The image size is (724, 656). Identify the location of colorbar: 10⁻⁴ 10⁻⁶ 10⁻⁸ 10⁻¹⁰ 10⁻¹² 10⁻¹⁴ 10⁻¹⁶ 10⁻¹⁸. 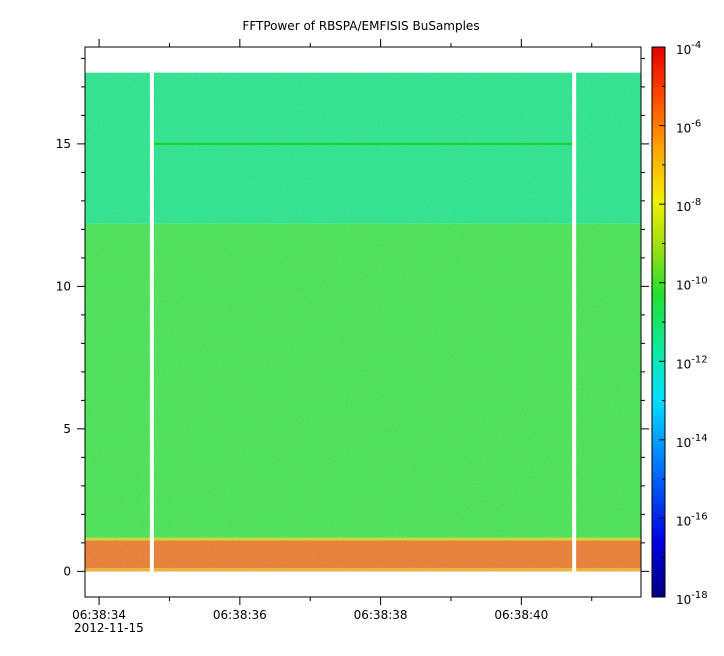
(679, 323).